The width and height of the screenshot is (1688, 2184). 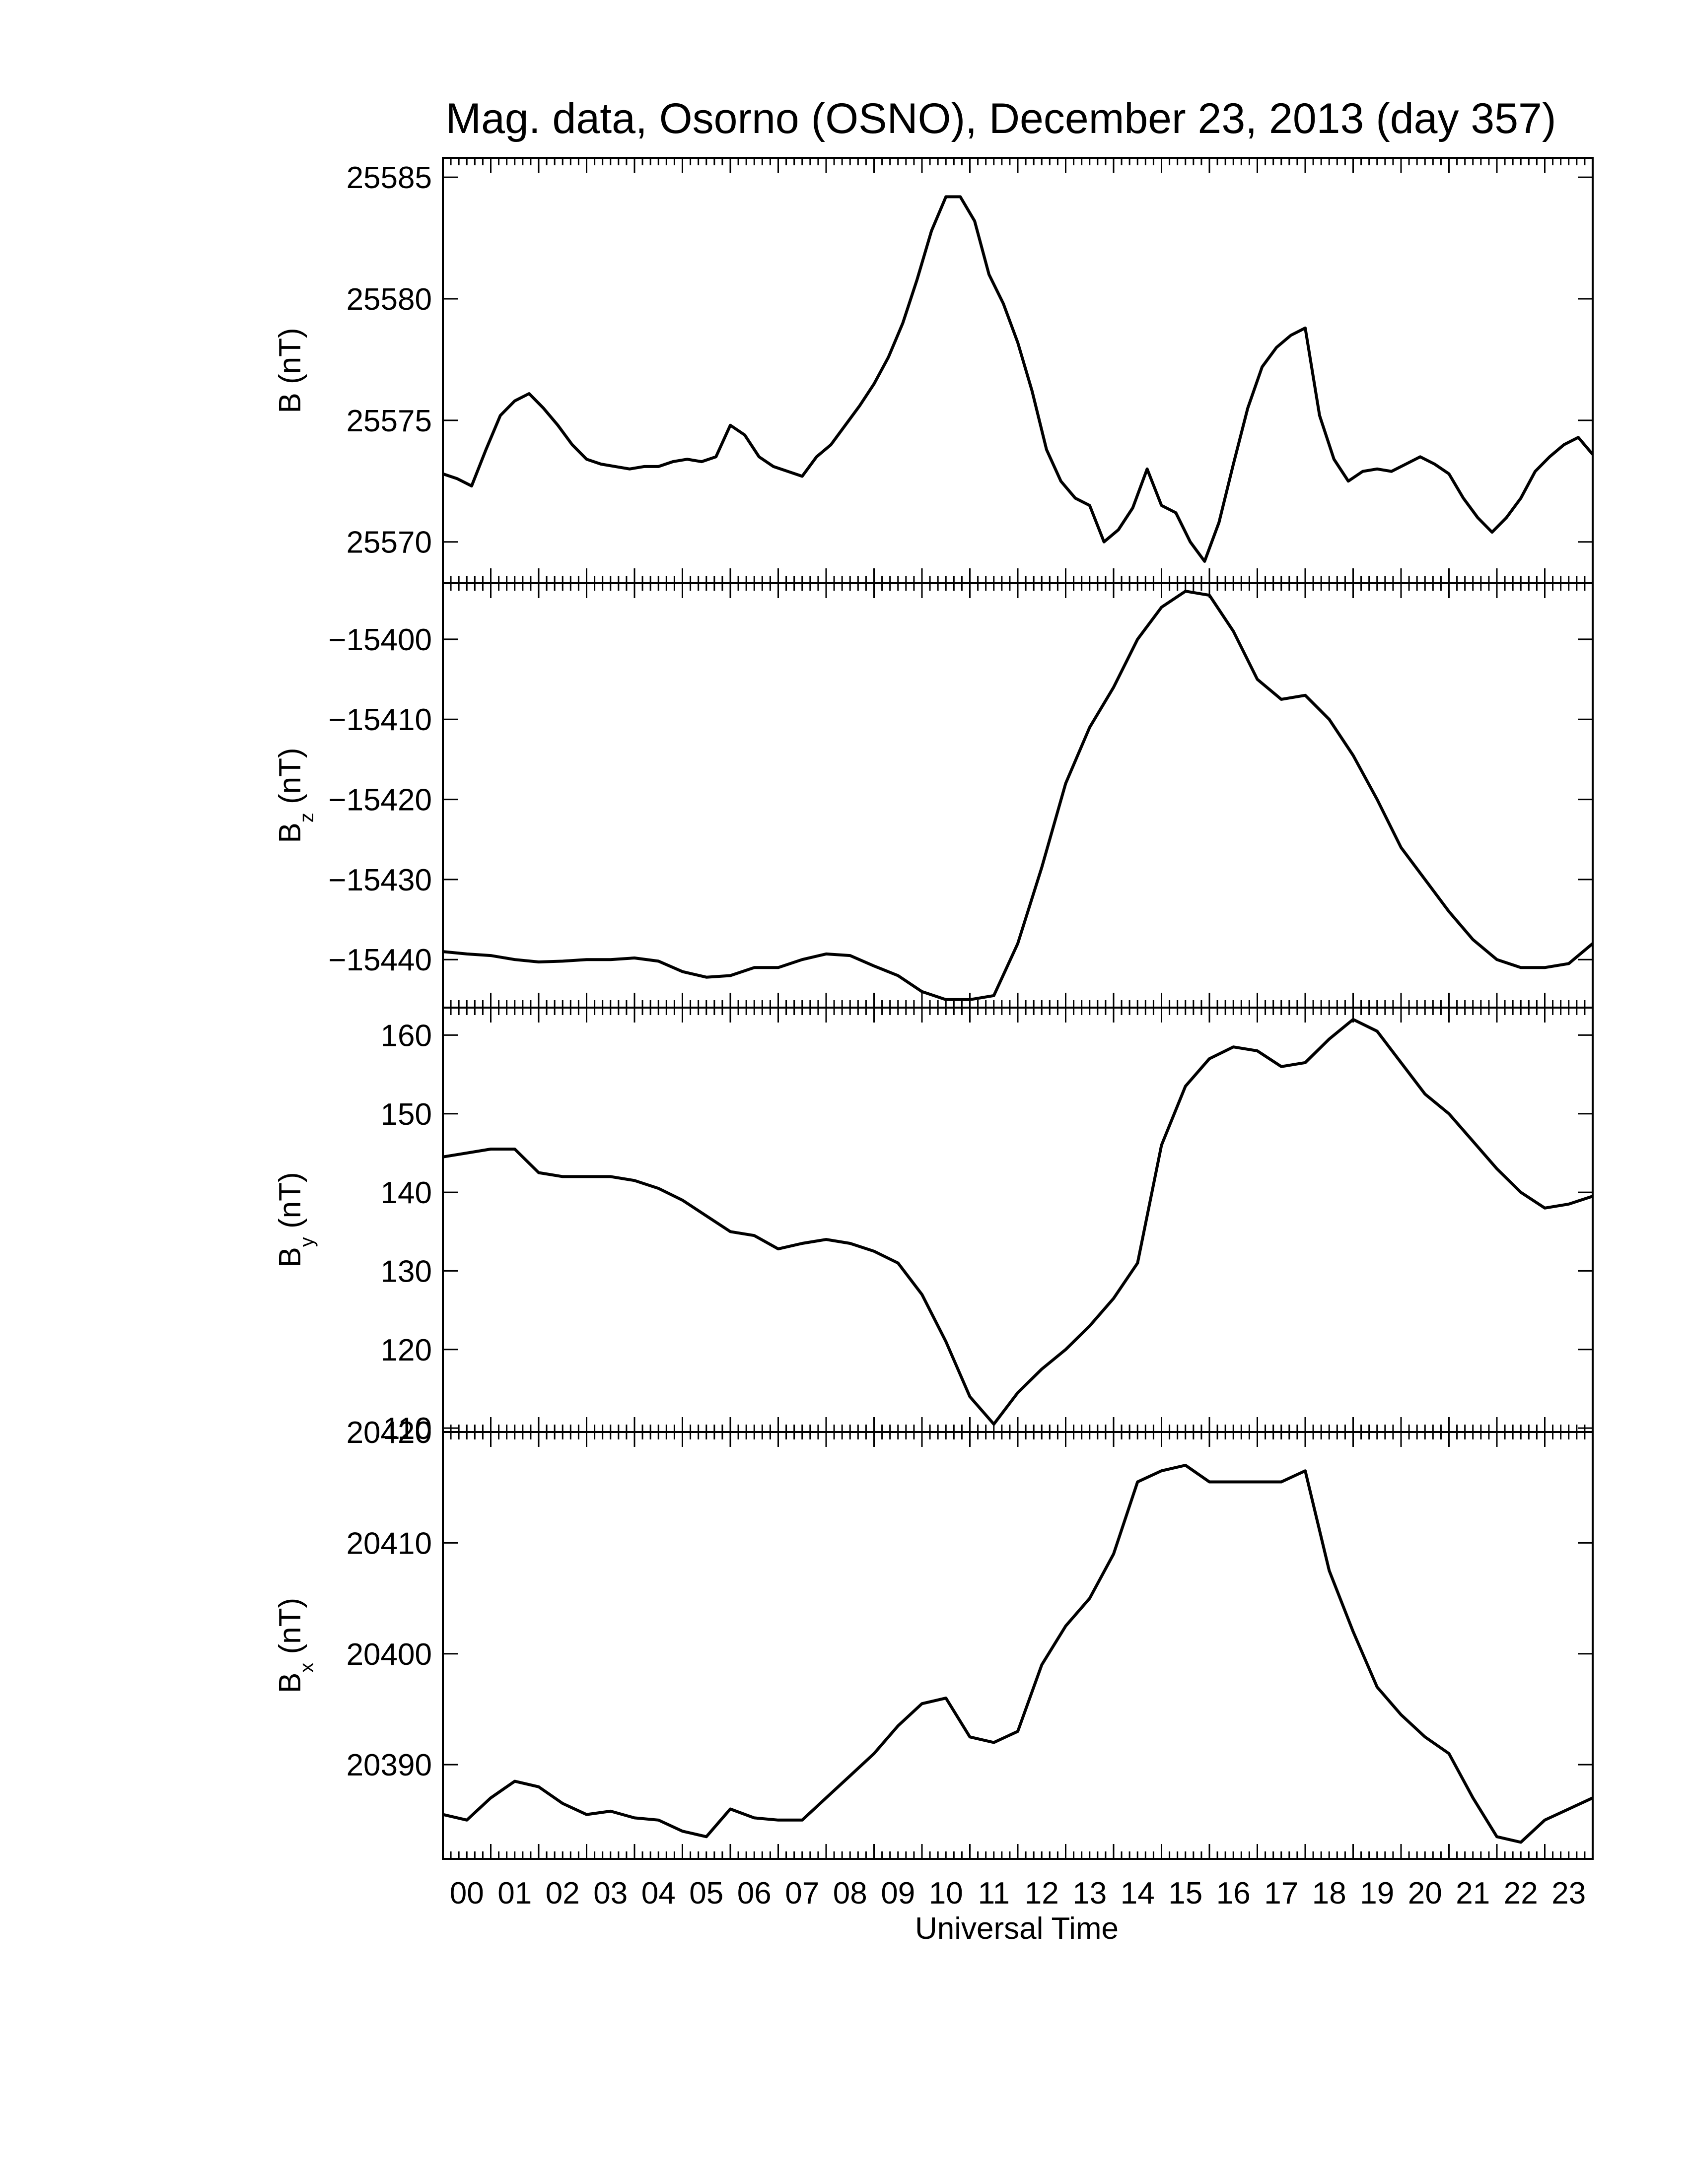 I want to click on x-tick-label: 12, so click(x=1042, y=1893).